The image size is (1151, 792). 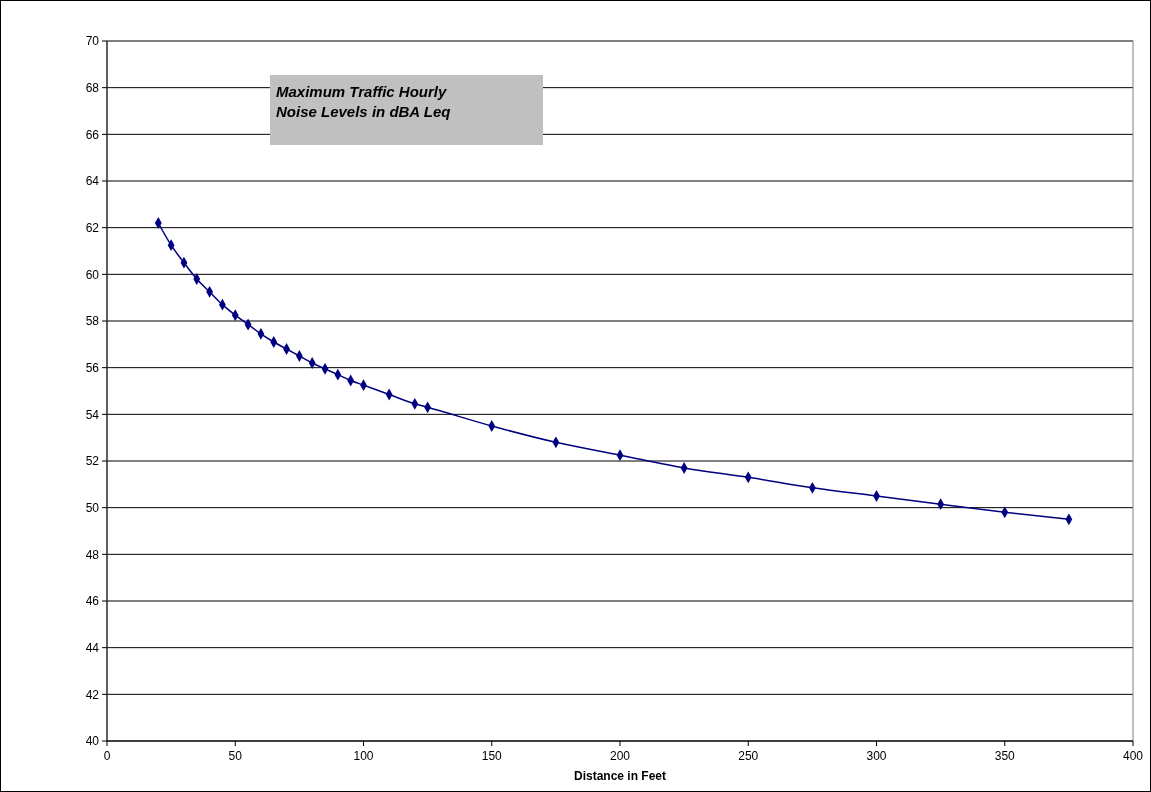 I want to click on x-tick-label: 0, so click(x=107, y=756).